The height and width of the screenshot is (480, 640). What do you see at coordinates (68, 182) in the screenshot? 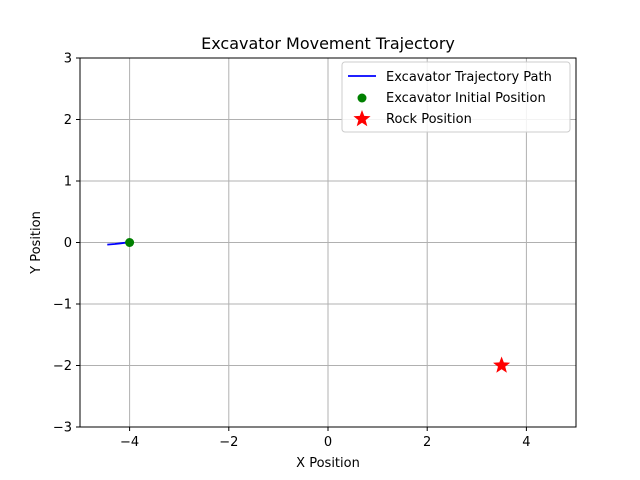
I see `y-tick-label: 1` at bounding box center [68, 182].